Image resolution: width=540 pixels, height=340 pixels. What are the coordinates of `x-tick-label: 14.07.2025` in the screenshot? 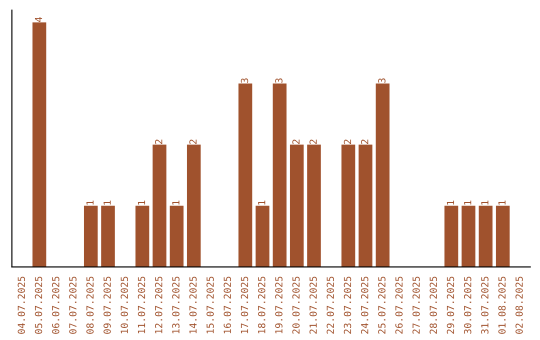 It's located at (193, 305).